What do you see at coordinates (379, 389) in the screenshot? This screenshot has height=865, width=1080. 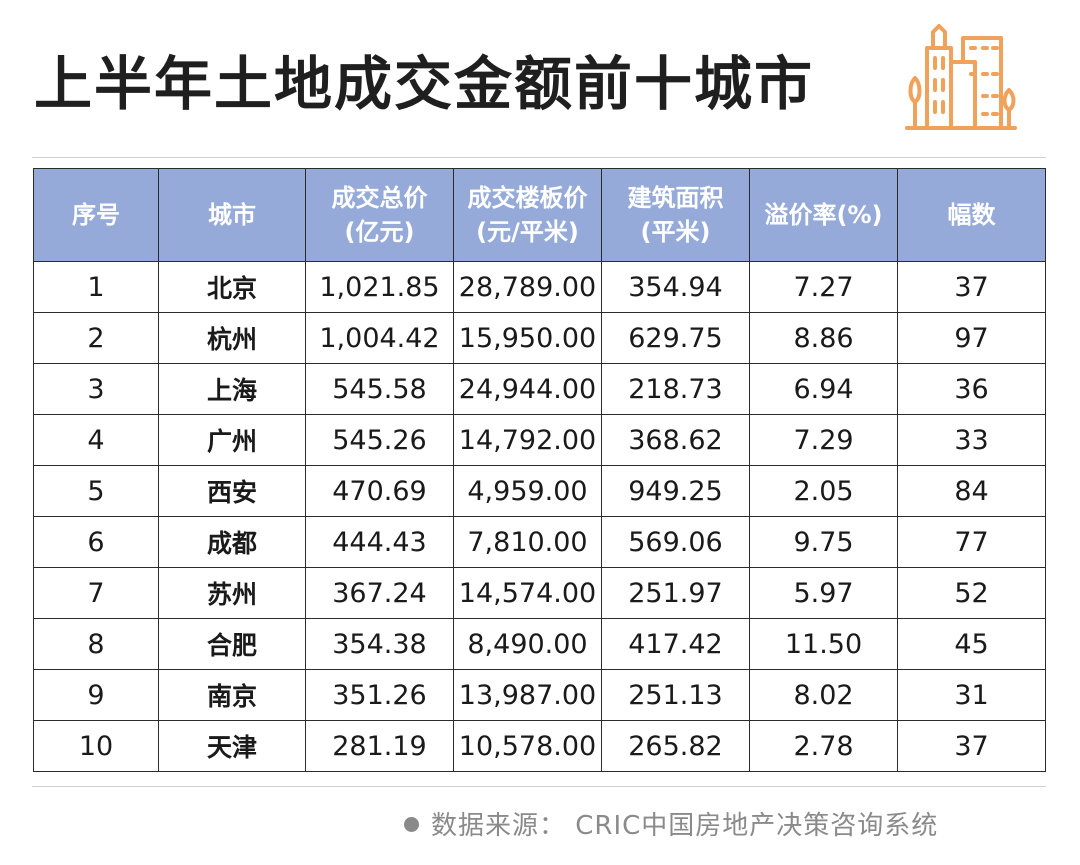 I see `cell-total-price: 545.58` at bounding box center [379, 389].